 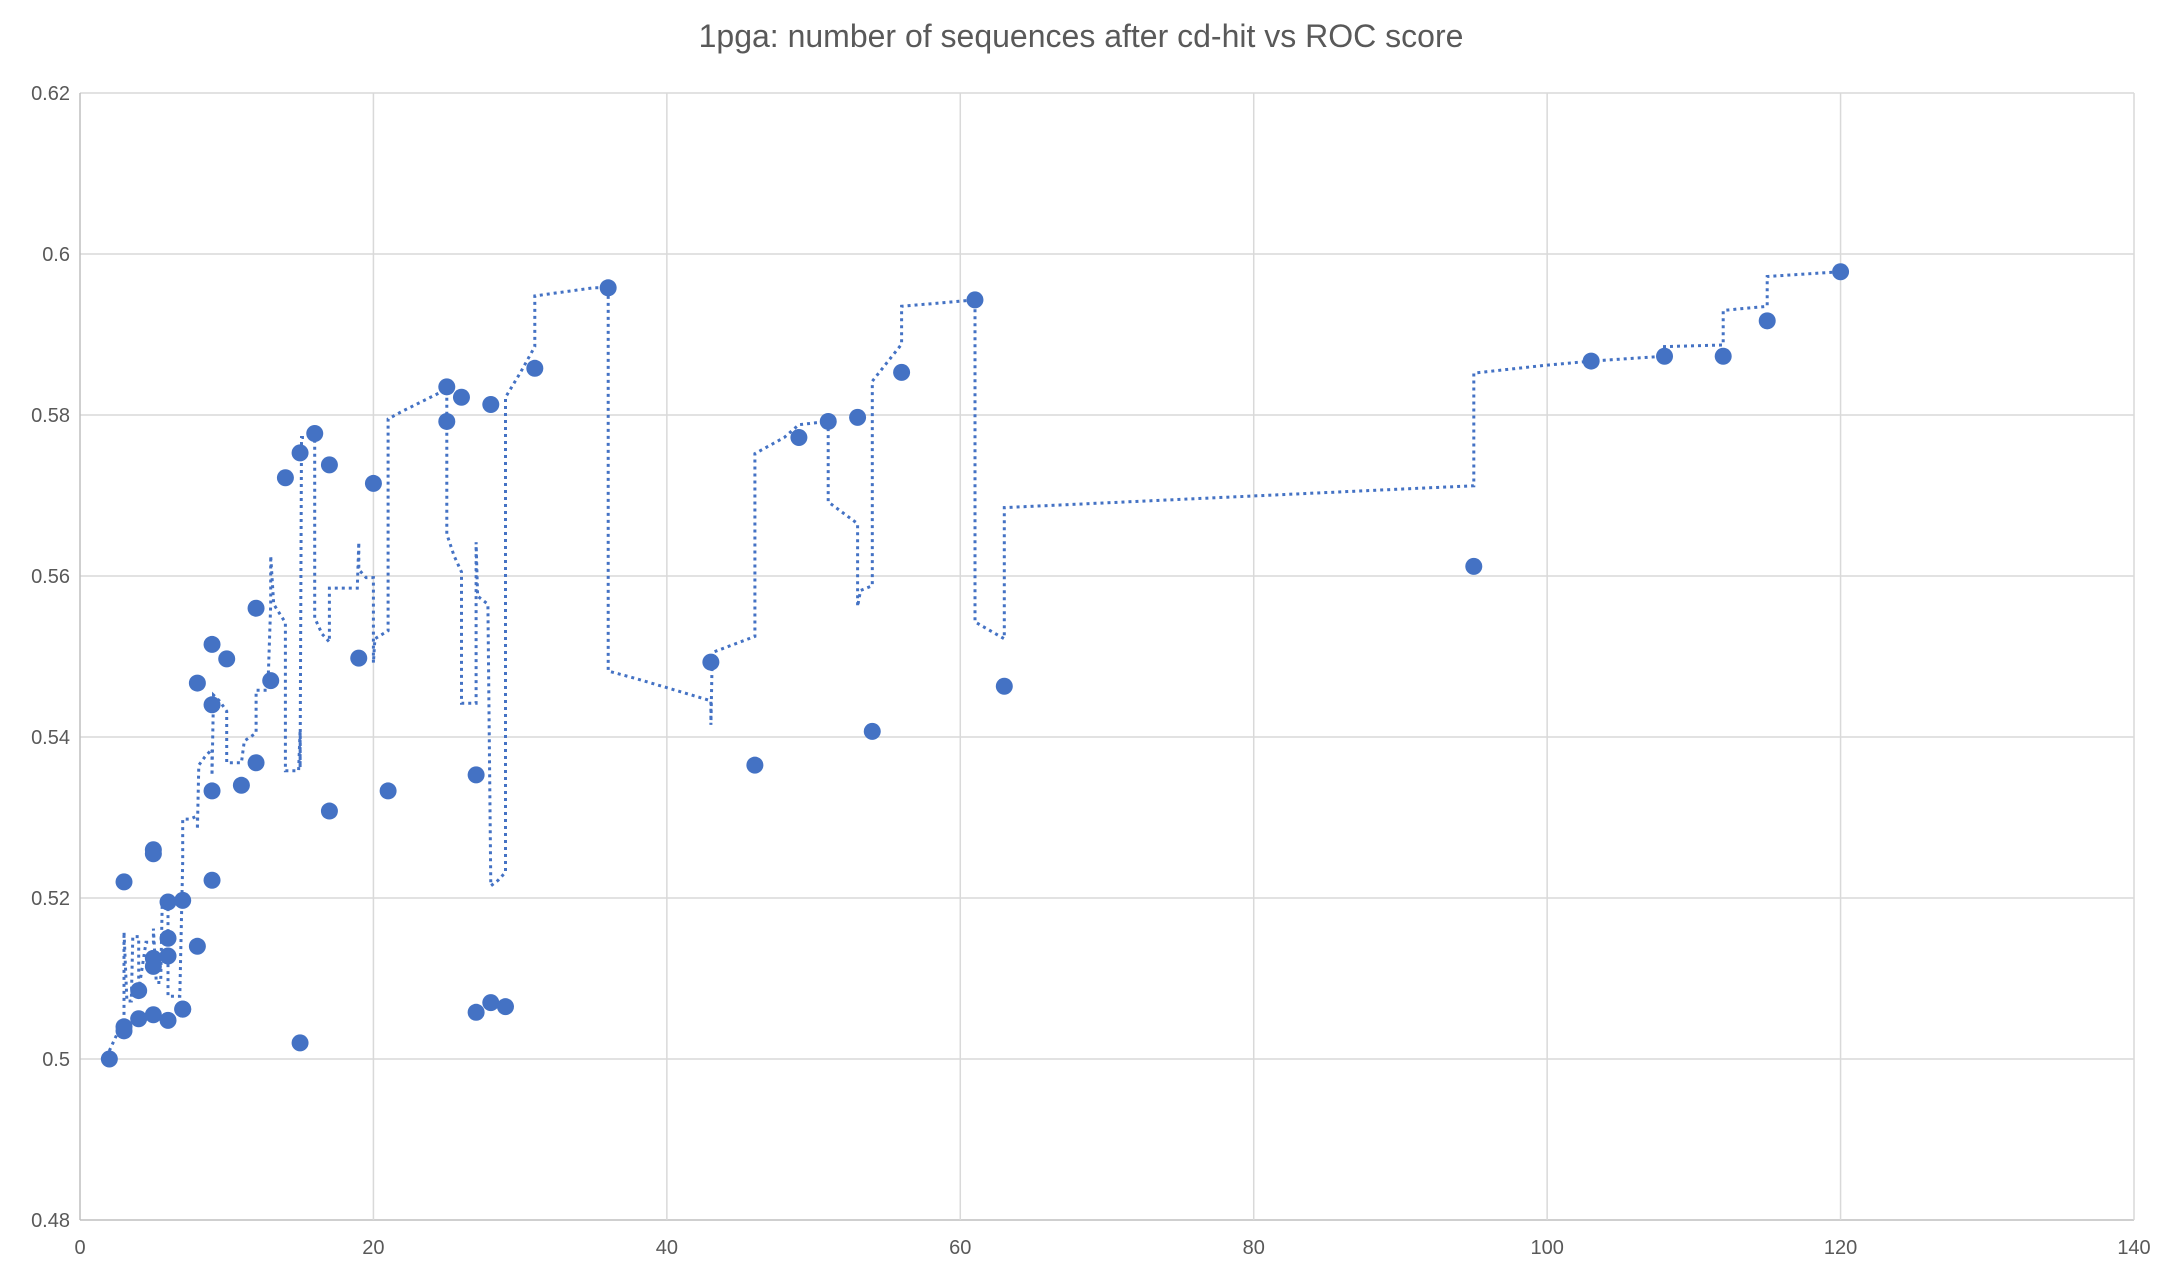 I want to click on x-tick-label: 0, so click(x=79, y=1248).